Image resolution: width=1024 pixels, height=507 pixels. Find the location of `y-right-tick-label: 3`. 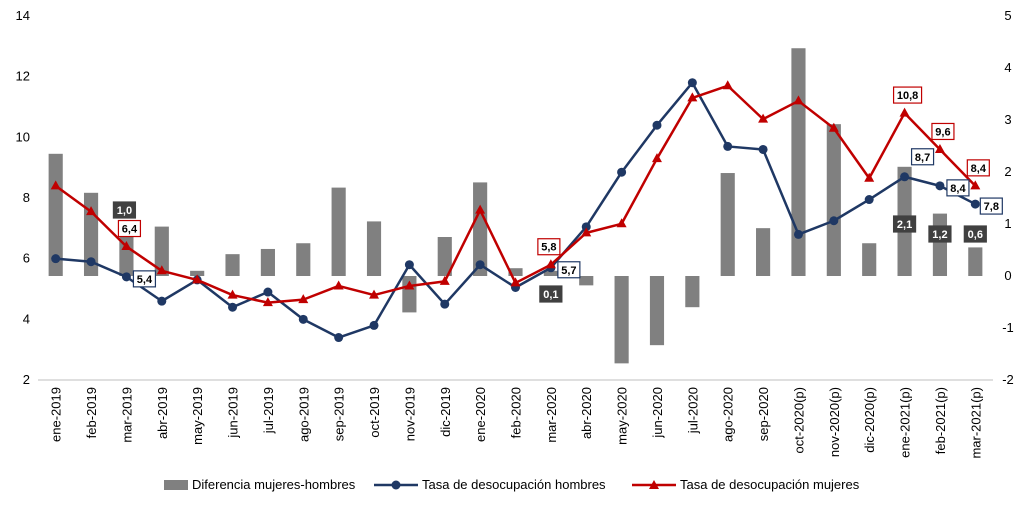

y-right-tick-label: 3 is located at coordinates (1007, 119).